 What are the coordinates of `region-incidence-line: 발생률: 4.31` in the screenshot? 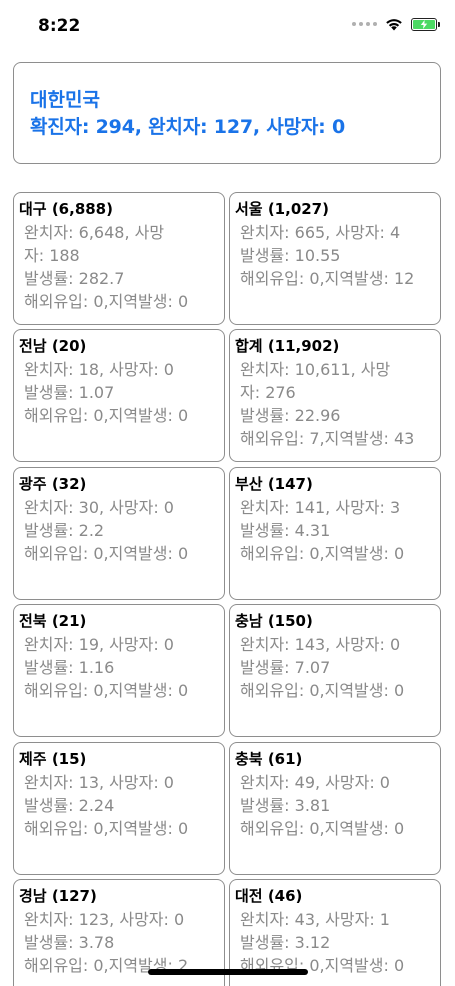 It's located at (285, 530).